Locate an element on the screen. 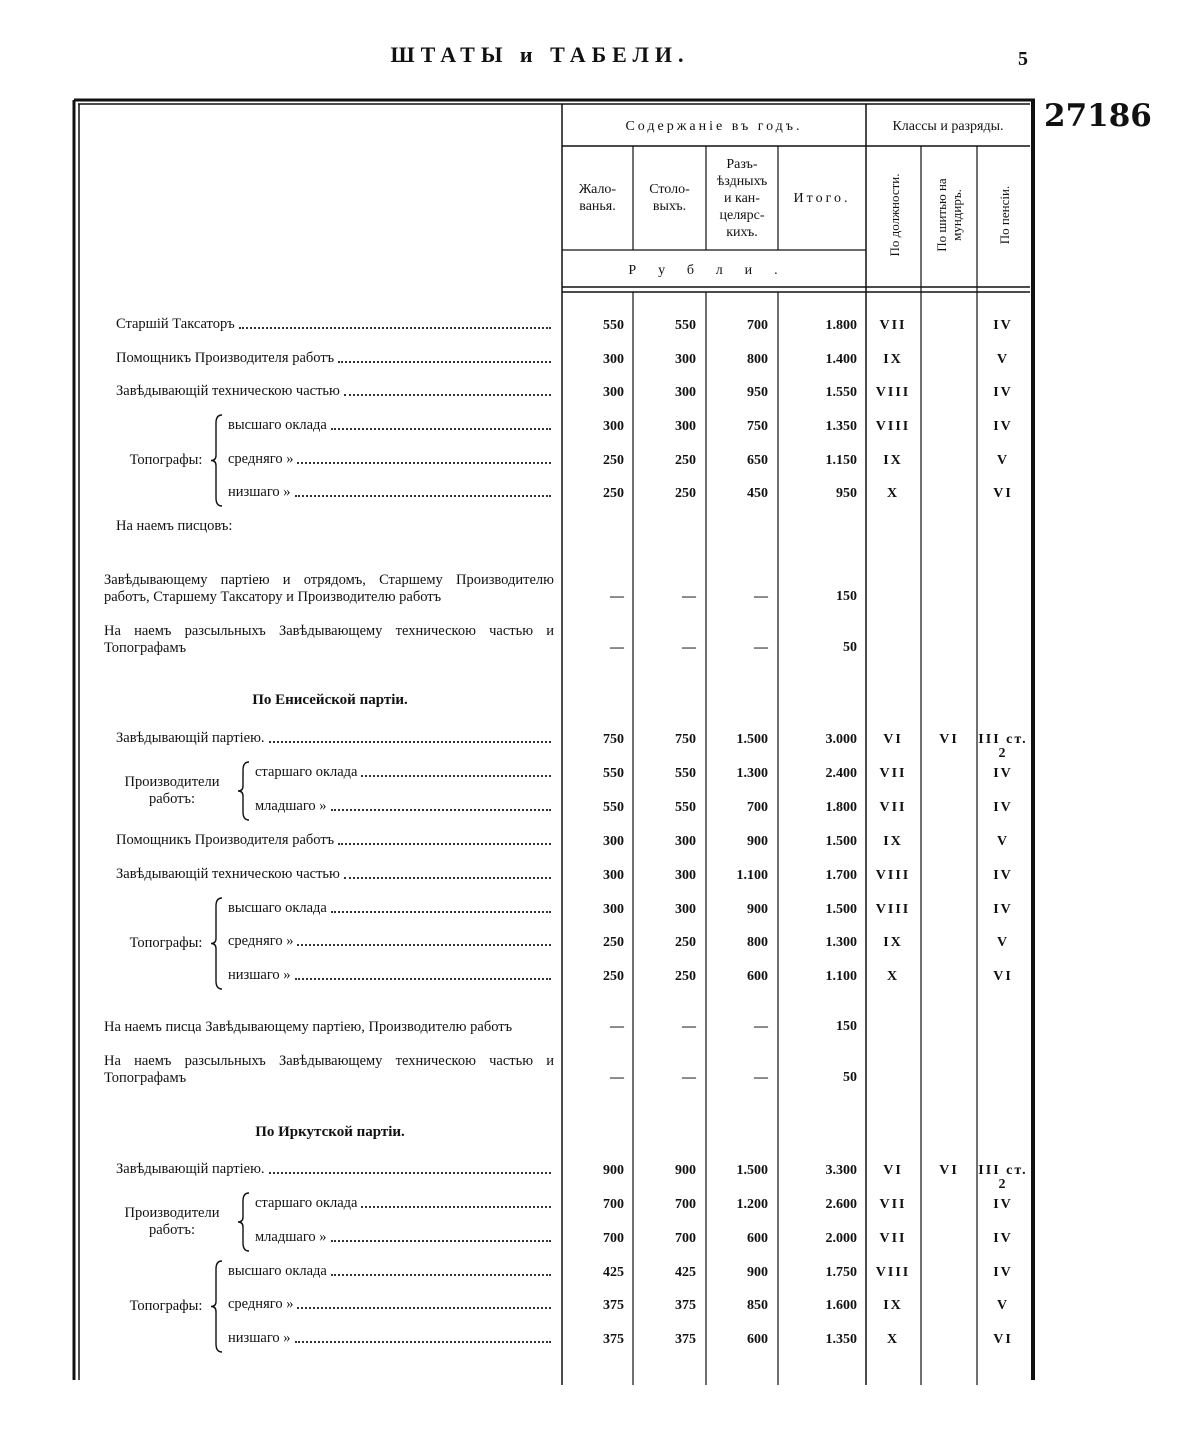  cell-value: 650 is located at coordinates (757, 460).